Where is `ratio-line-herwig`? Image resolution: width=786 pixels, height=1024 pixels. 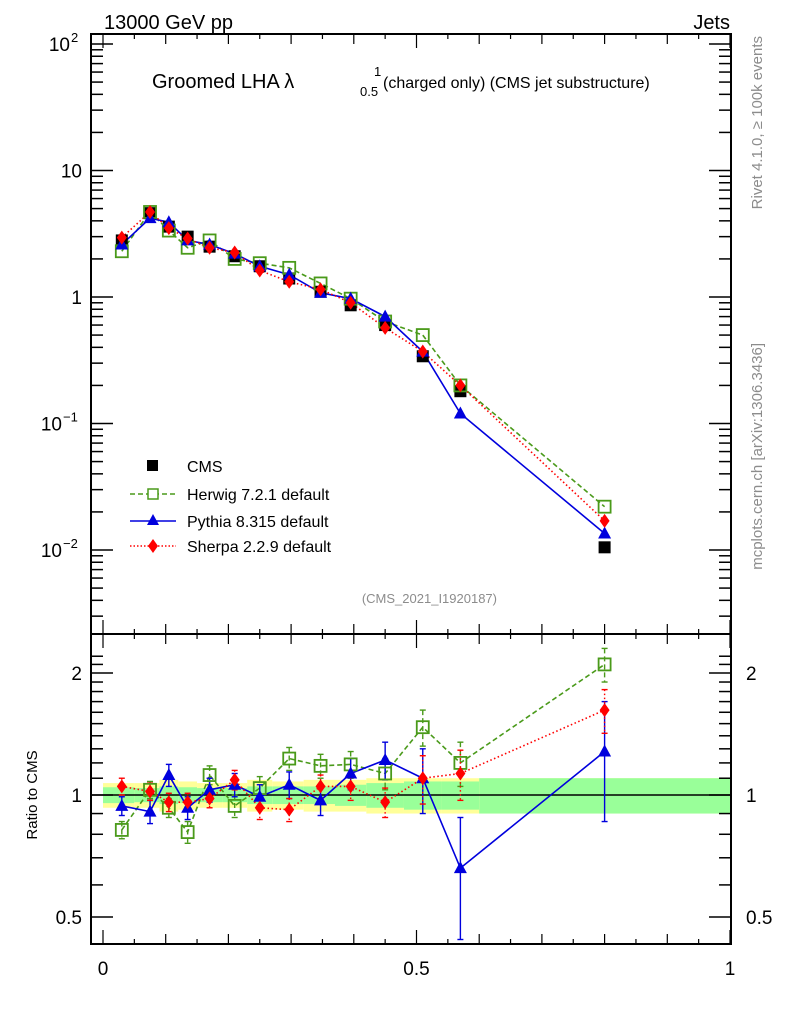 ratio-line-herwig is located at coordinates (363, 748).